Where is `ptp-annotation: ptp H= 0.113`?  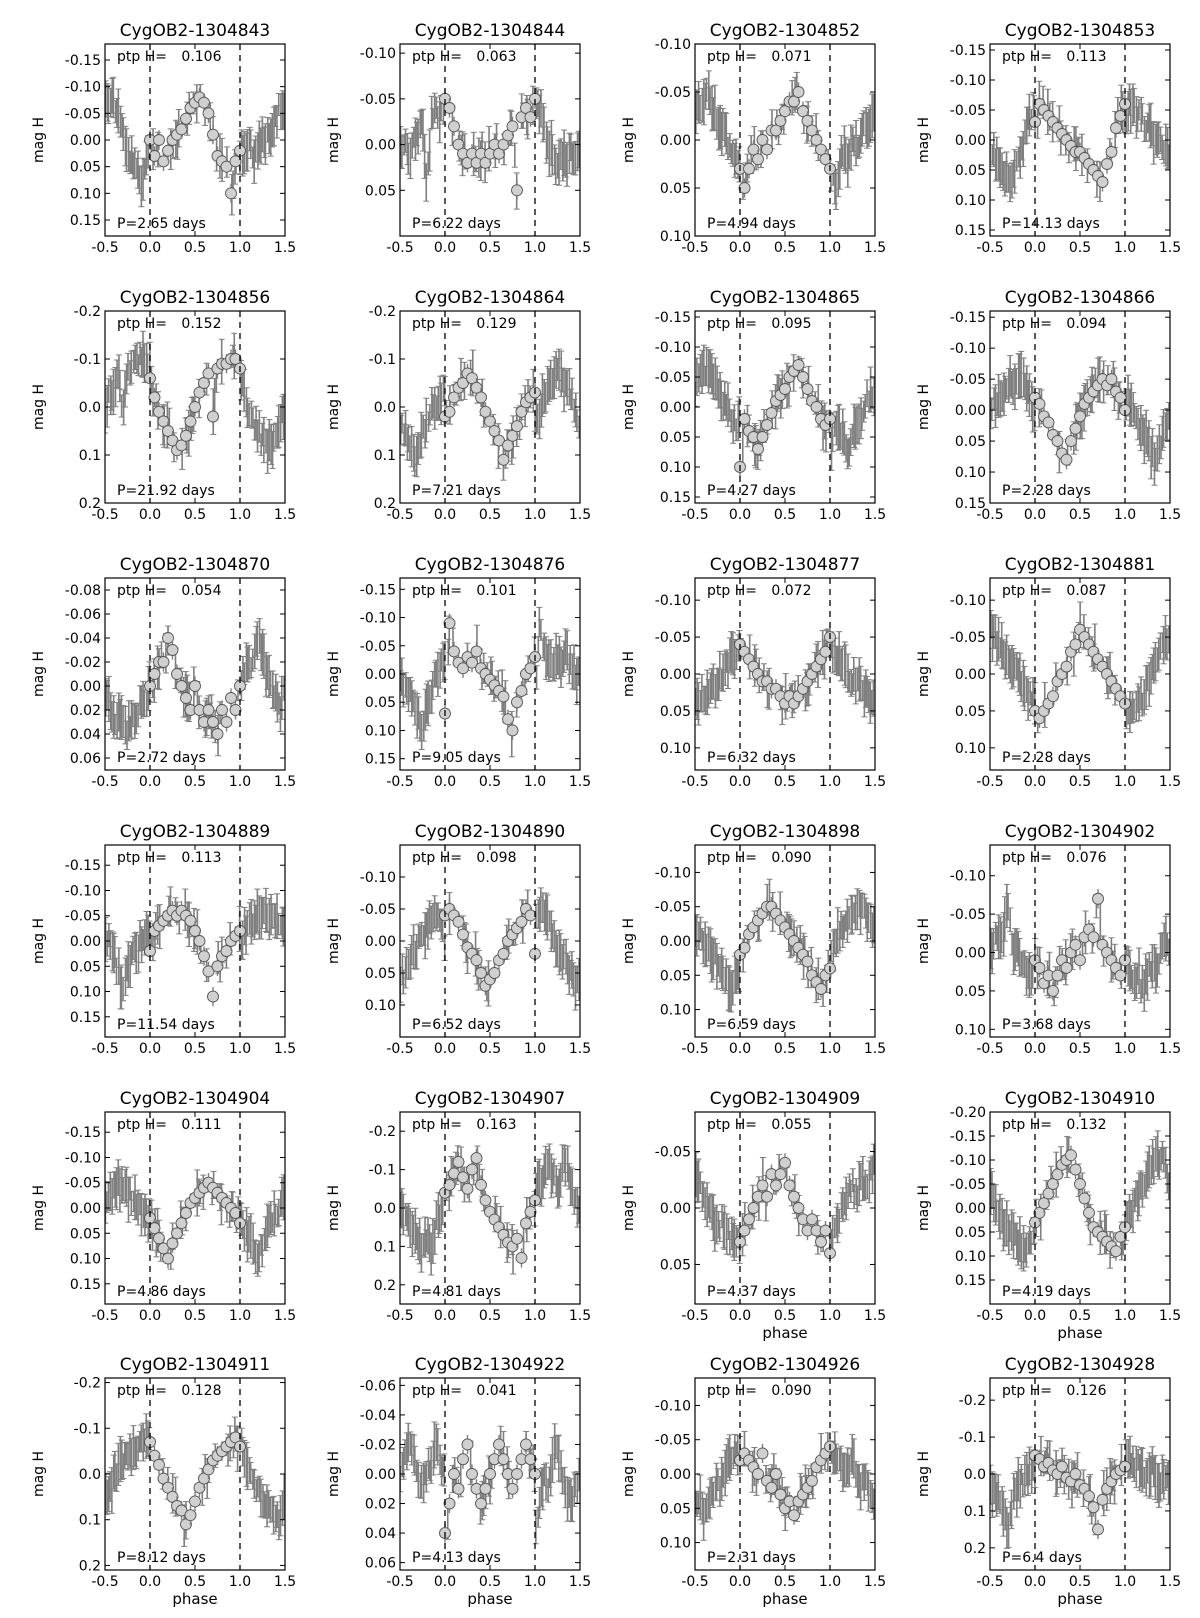
ptp-annotation: ptp H= 0.113 is located at coordinates (169, 858).